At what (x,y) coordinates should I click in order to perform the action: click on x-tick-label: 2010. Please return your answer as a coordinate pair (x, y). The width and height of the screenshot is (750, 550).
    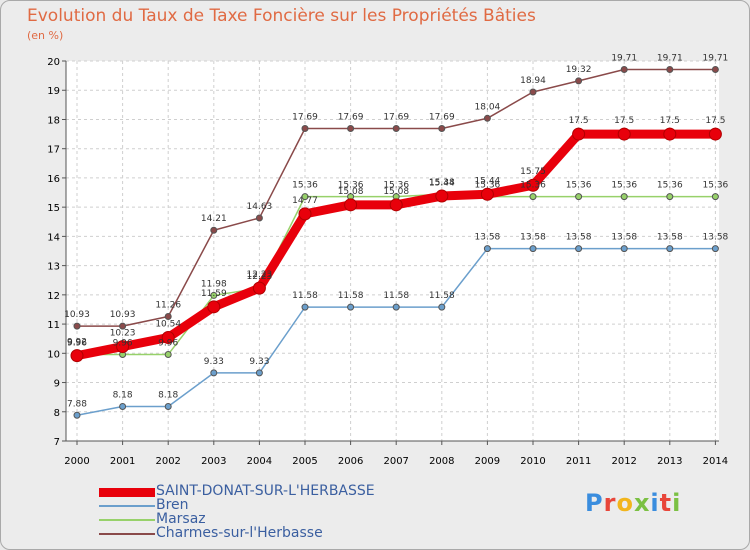
    Looking at the image, I should click on (532, 461).